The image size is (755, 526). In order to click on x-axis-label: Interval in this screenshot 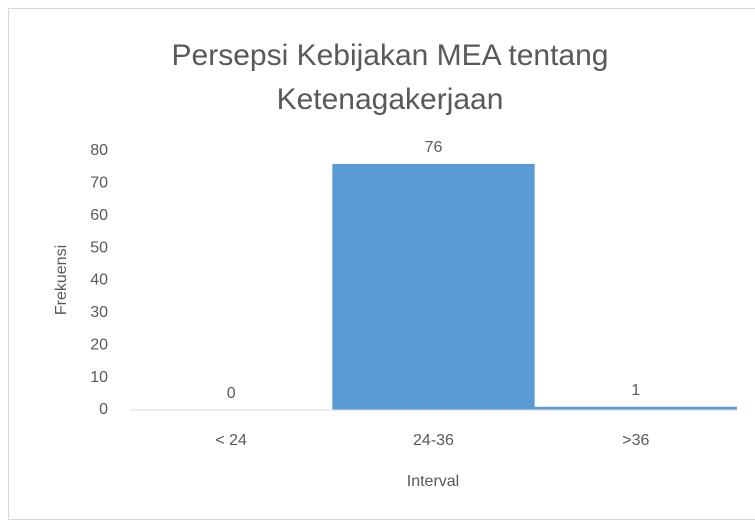, I will do `click(433, 481)`.